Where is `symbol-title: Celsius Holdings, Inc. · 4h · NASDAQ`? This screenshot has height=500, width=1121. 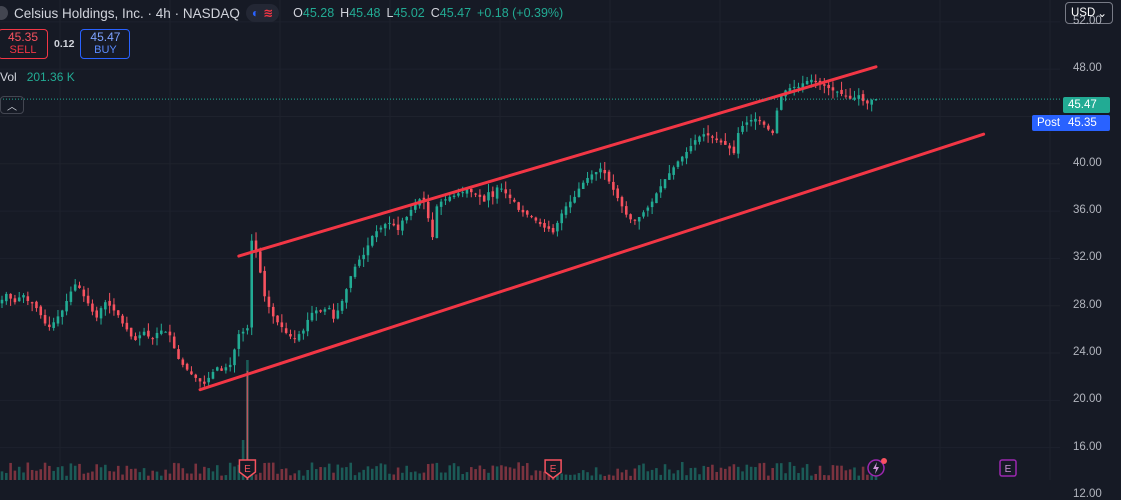
symbol-title: Celsius Holdings, Inc. · 4h · NASDAQ is located at coordinates (127, 13).